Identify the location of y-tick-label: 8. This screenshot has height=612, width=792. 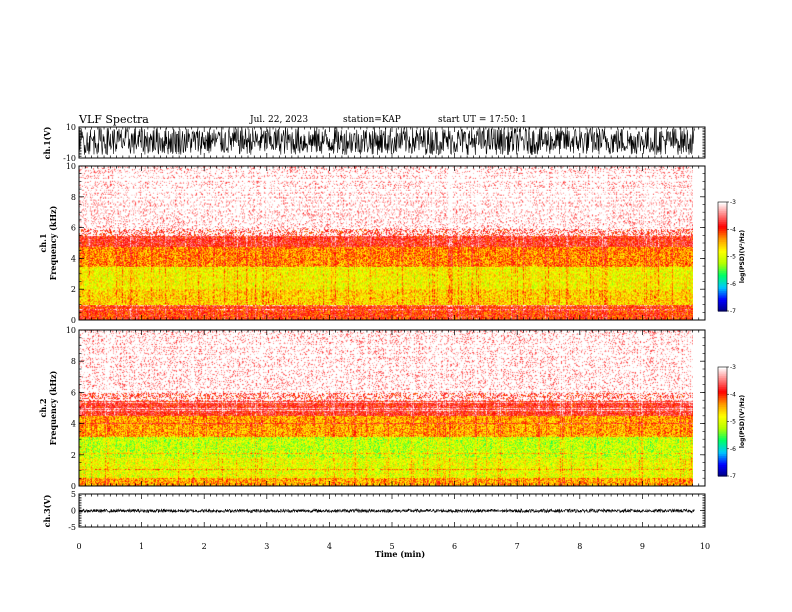
(73, 361).